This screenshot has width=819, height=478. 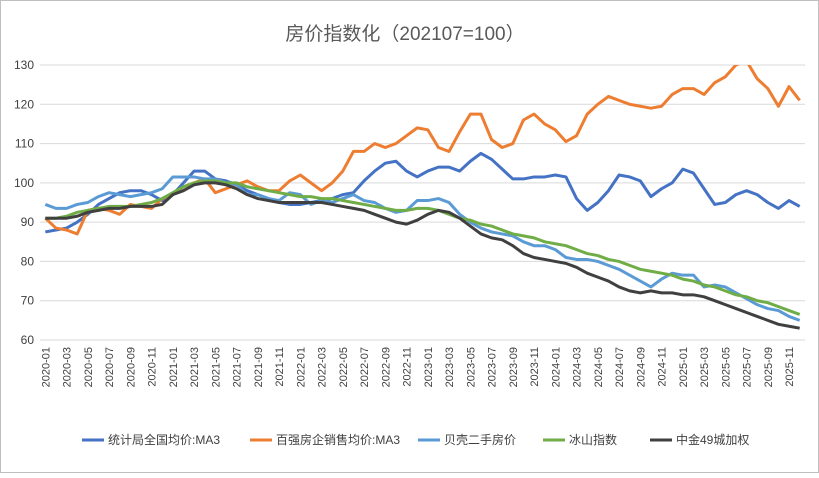 What do you see at coordinates (28, 261) in the screenshot?
I see `y-tick-label: 80` at bounding box center [28, 261].